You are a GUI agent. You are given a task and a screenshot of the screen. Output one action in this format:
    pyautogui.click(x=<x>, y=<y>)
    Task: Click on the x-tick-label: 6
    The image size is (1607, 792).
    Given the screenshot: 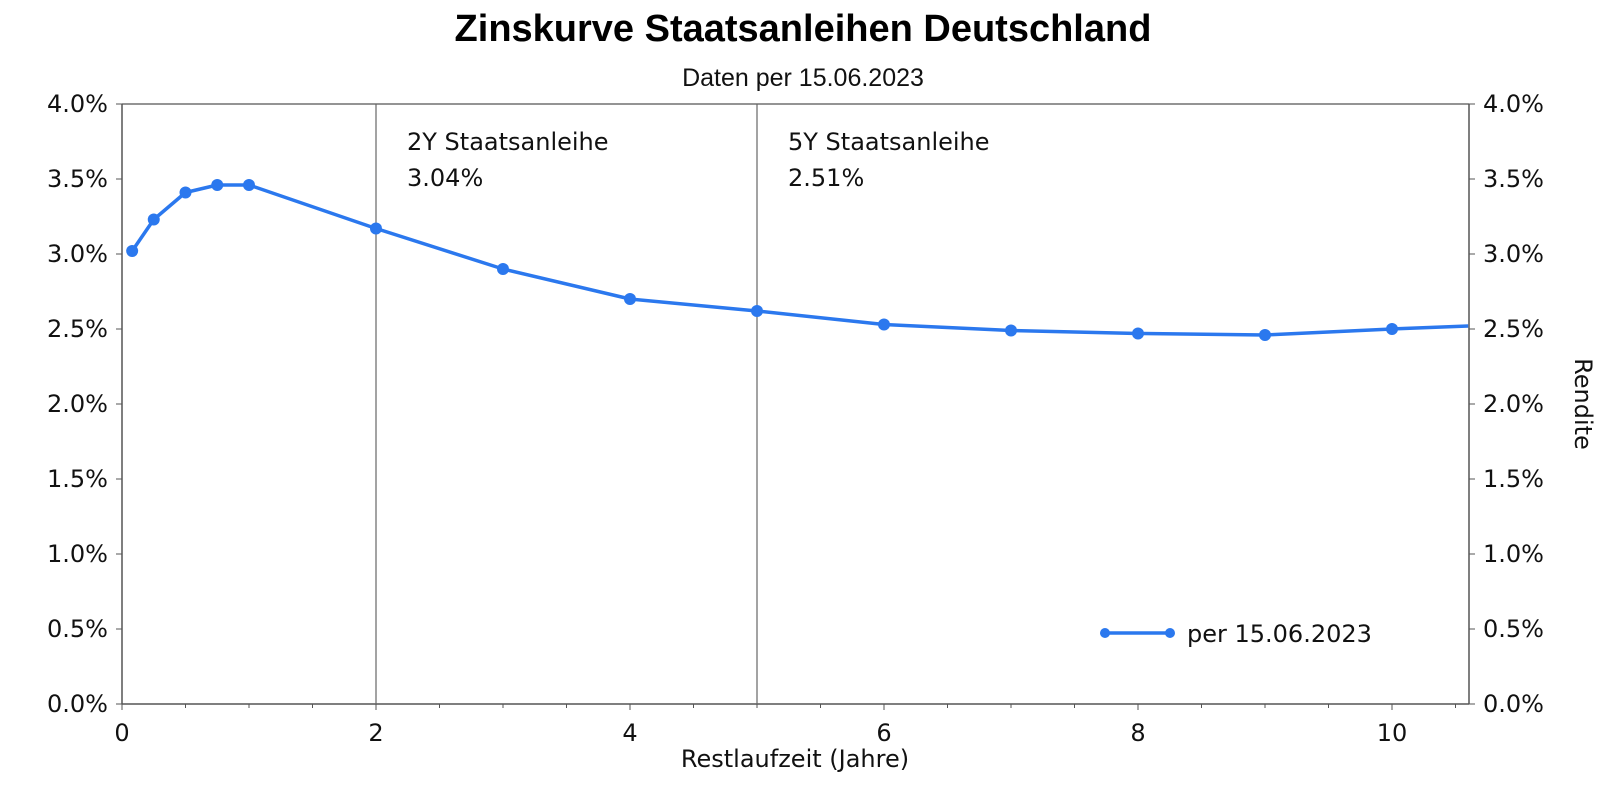 What is the action you would take?
    pyautogui.click(x=883, y=733)
    